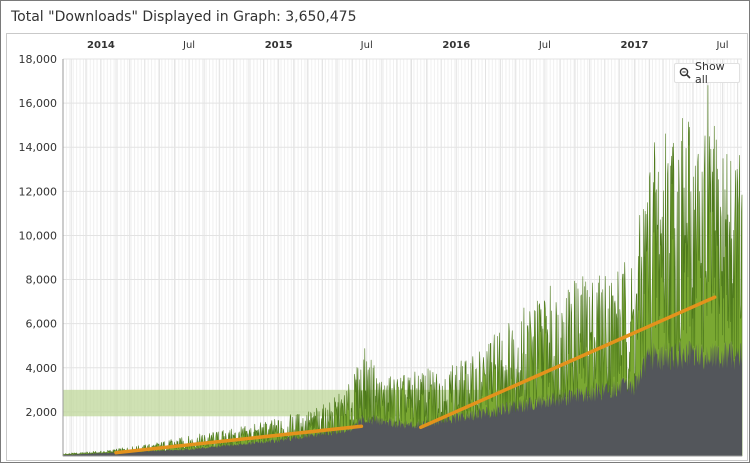  Describe the element at coordinates (38, 103) in the screenshot. I see `y-tick-label: 16,000` at that location.